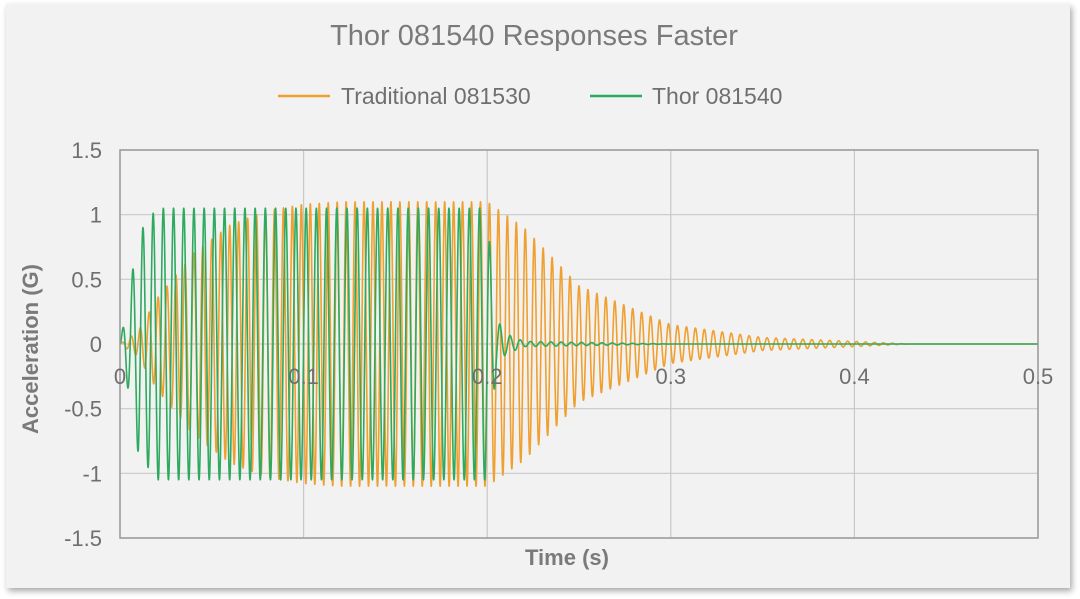  I want to click on legend-label: Thor 081540, so click(717, 96).